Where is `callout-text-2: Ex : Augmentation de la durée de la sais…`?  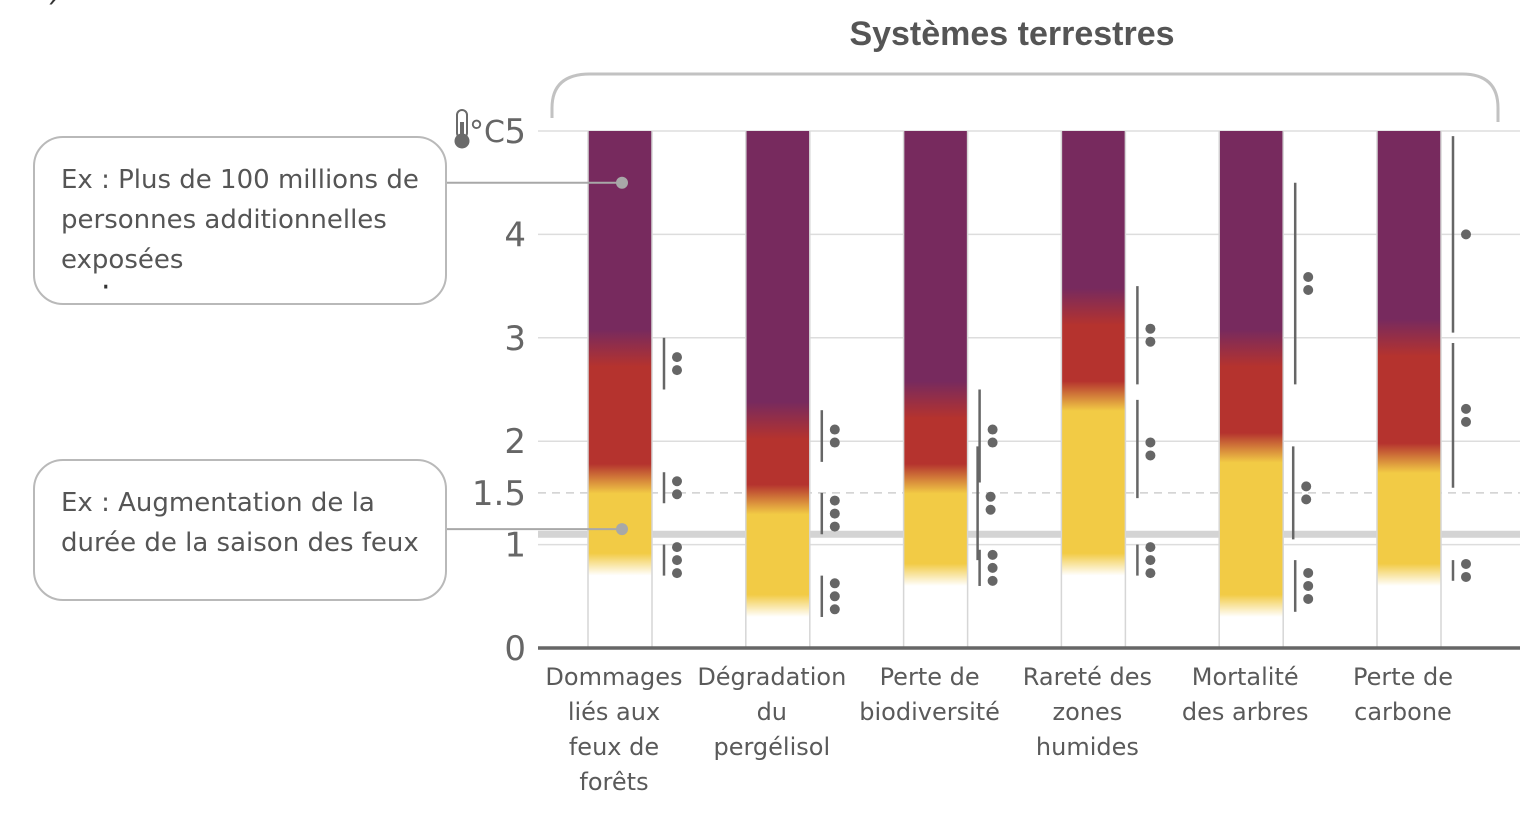 callout-text-2: Ex : Augmentation de la durée de la sais… is located at coordinates (240, 523).